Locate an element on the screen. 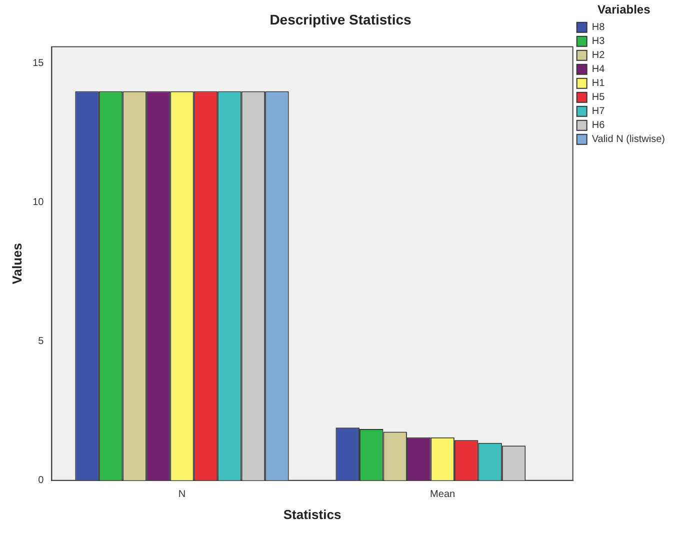 The image size is (679, 533). legend-label: H5 is located at coordinates (599, 98).